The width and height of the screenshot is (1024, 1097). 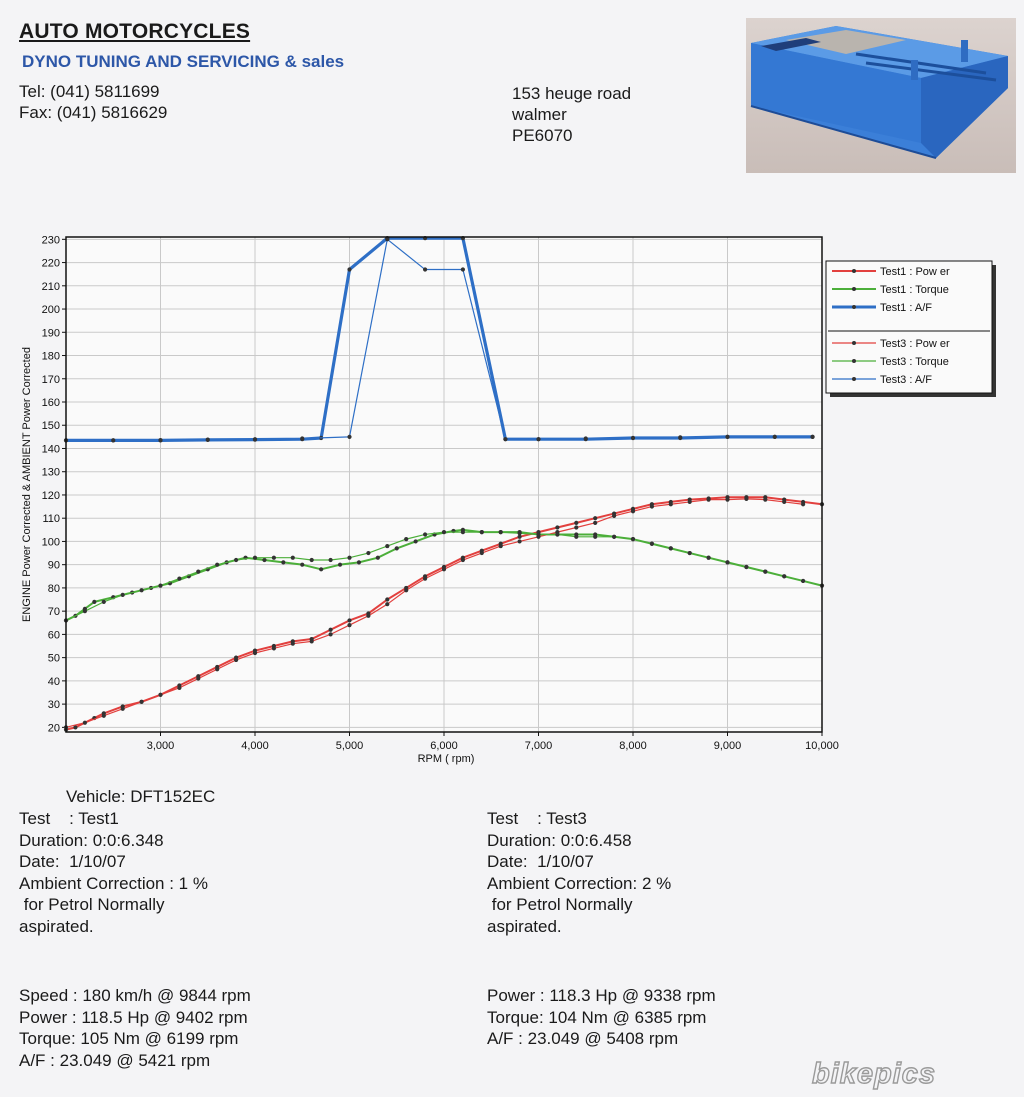 What do you see at coordinates (524, 926) in the screenshot?
I see `test3-aspiration: aspirated.` at bounding box center [524, 926].